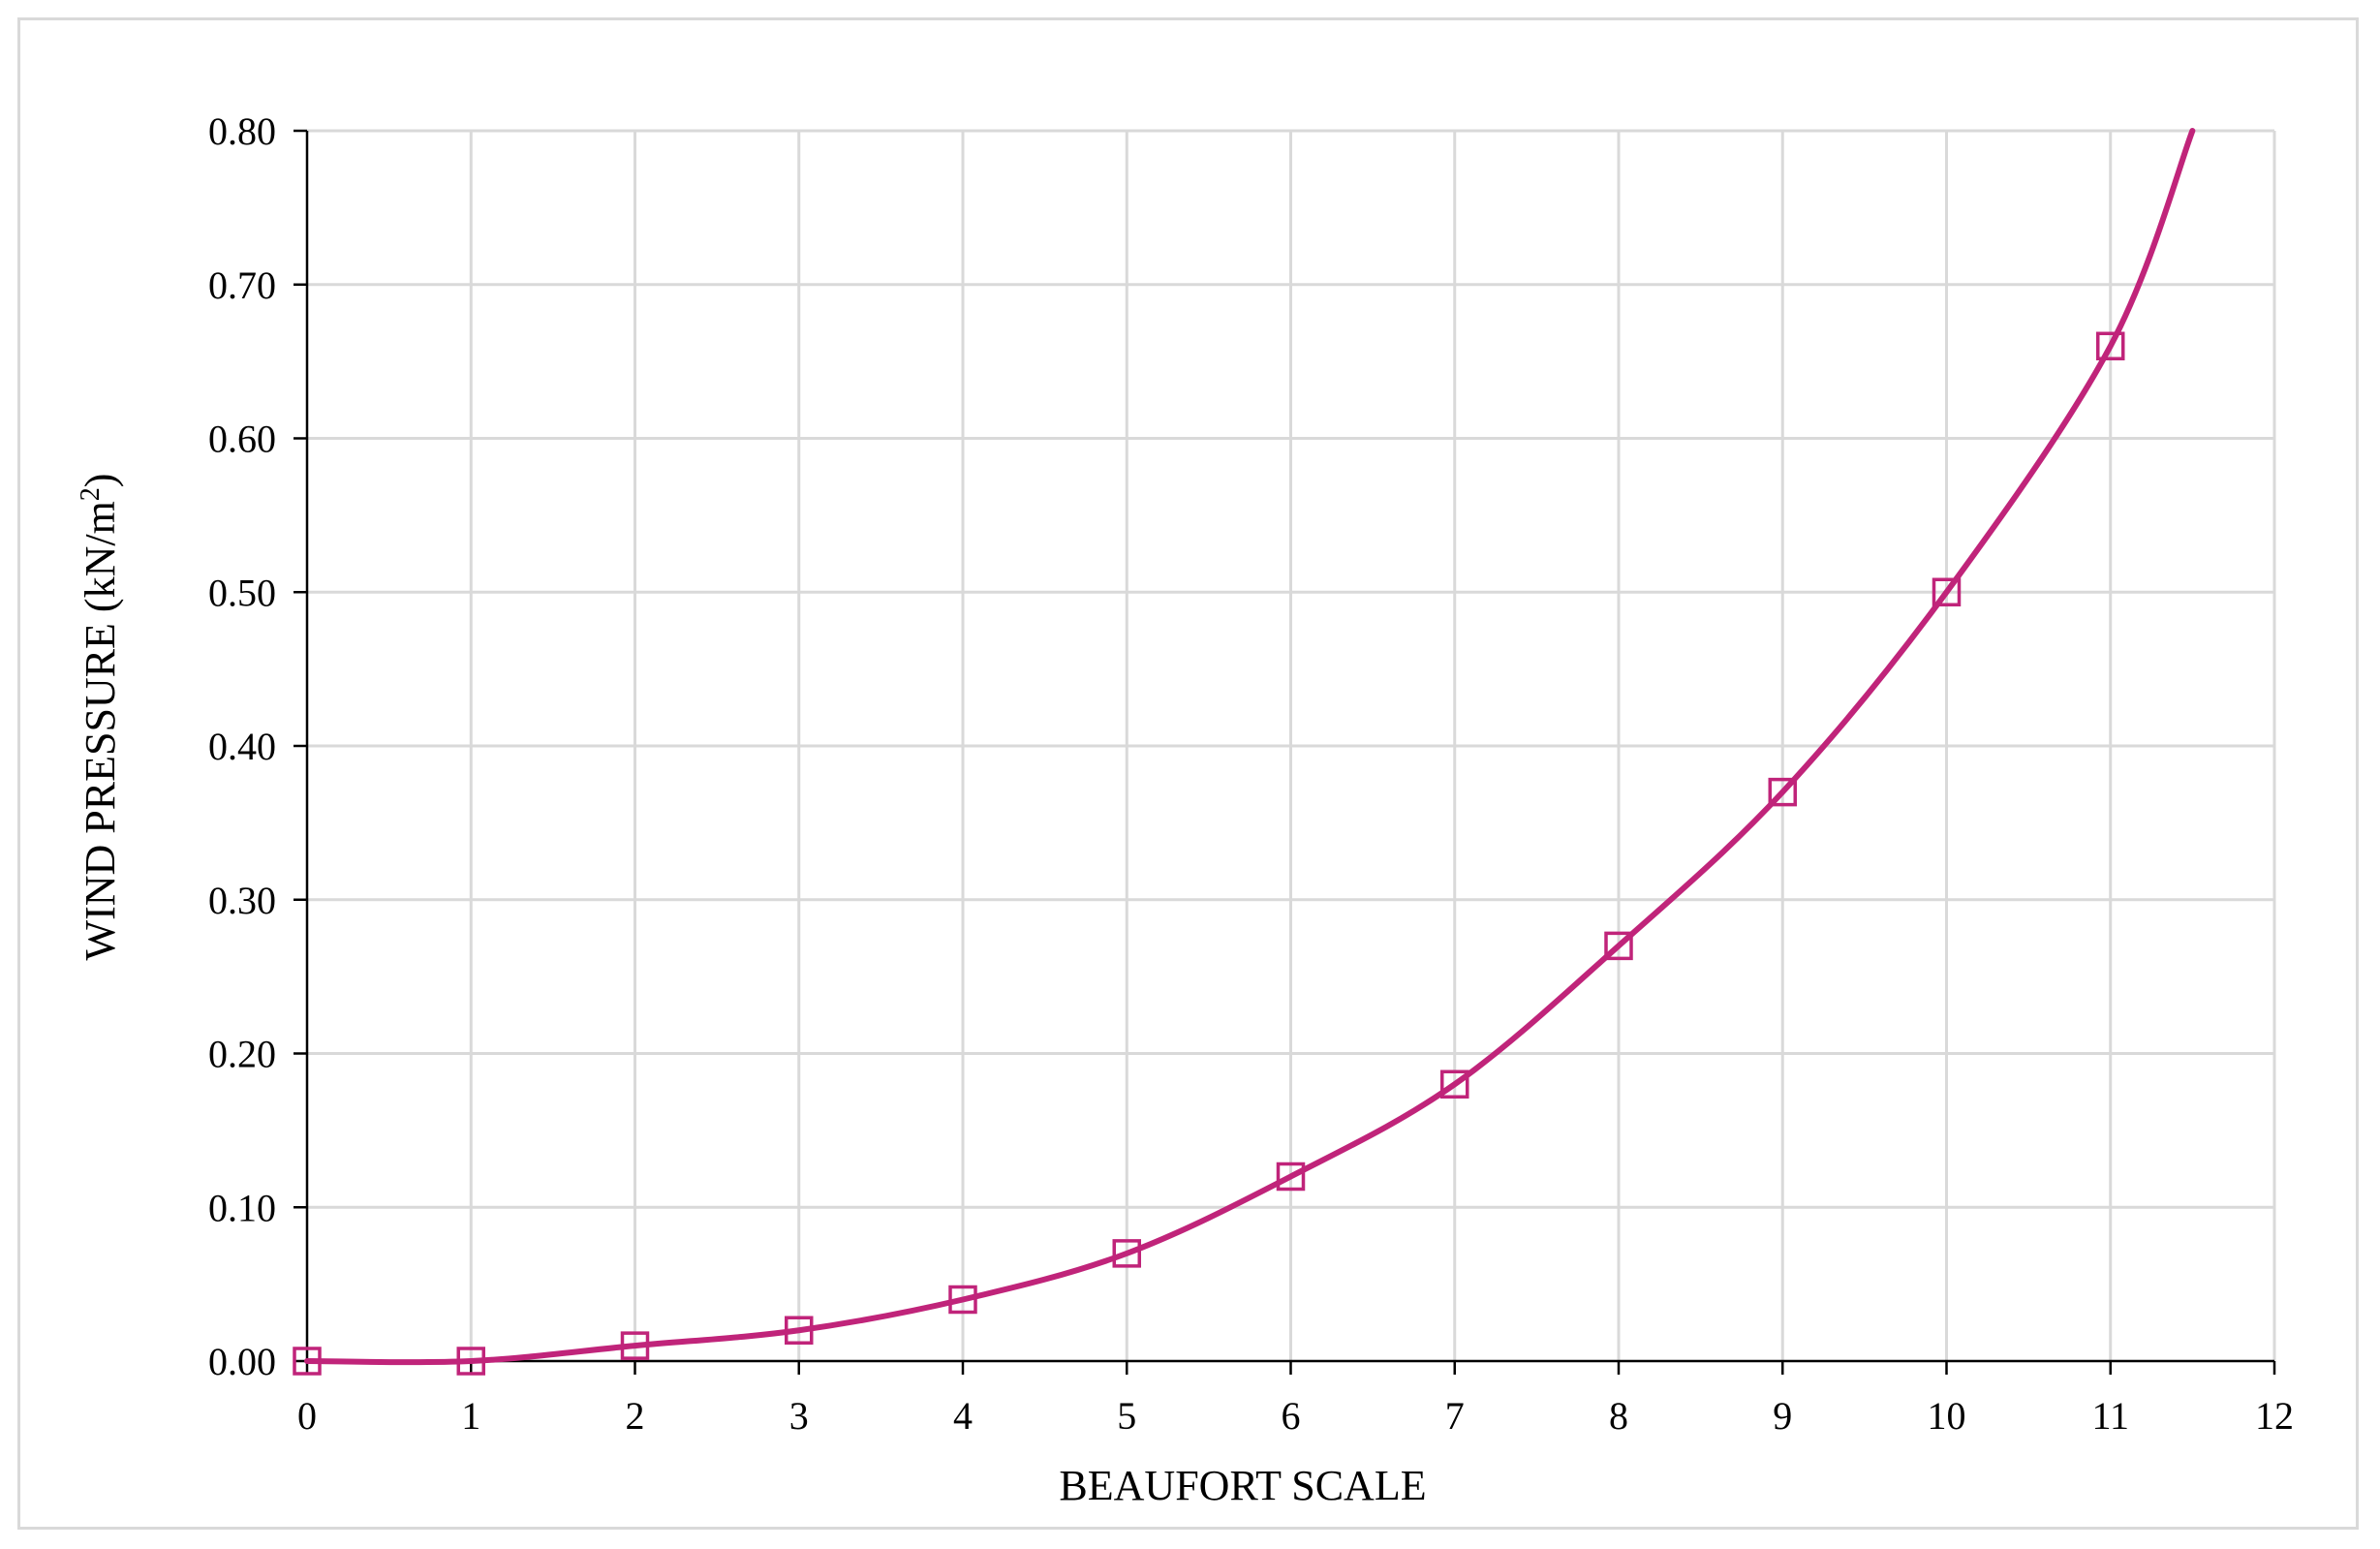 Image resolution: width=2380 pixels, height=1549 pixels. I want to click on y-tick-label: 0.80, so click(242, 131).